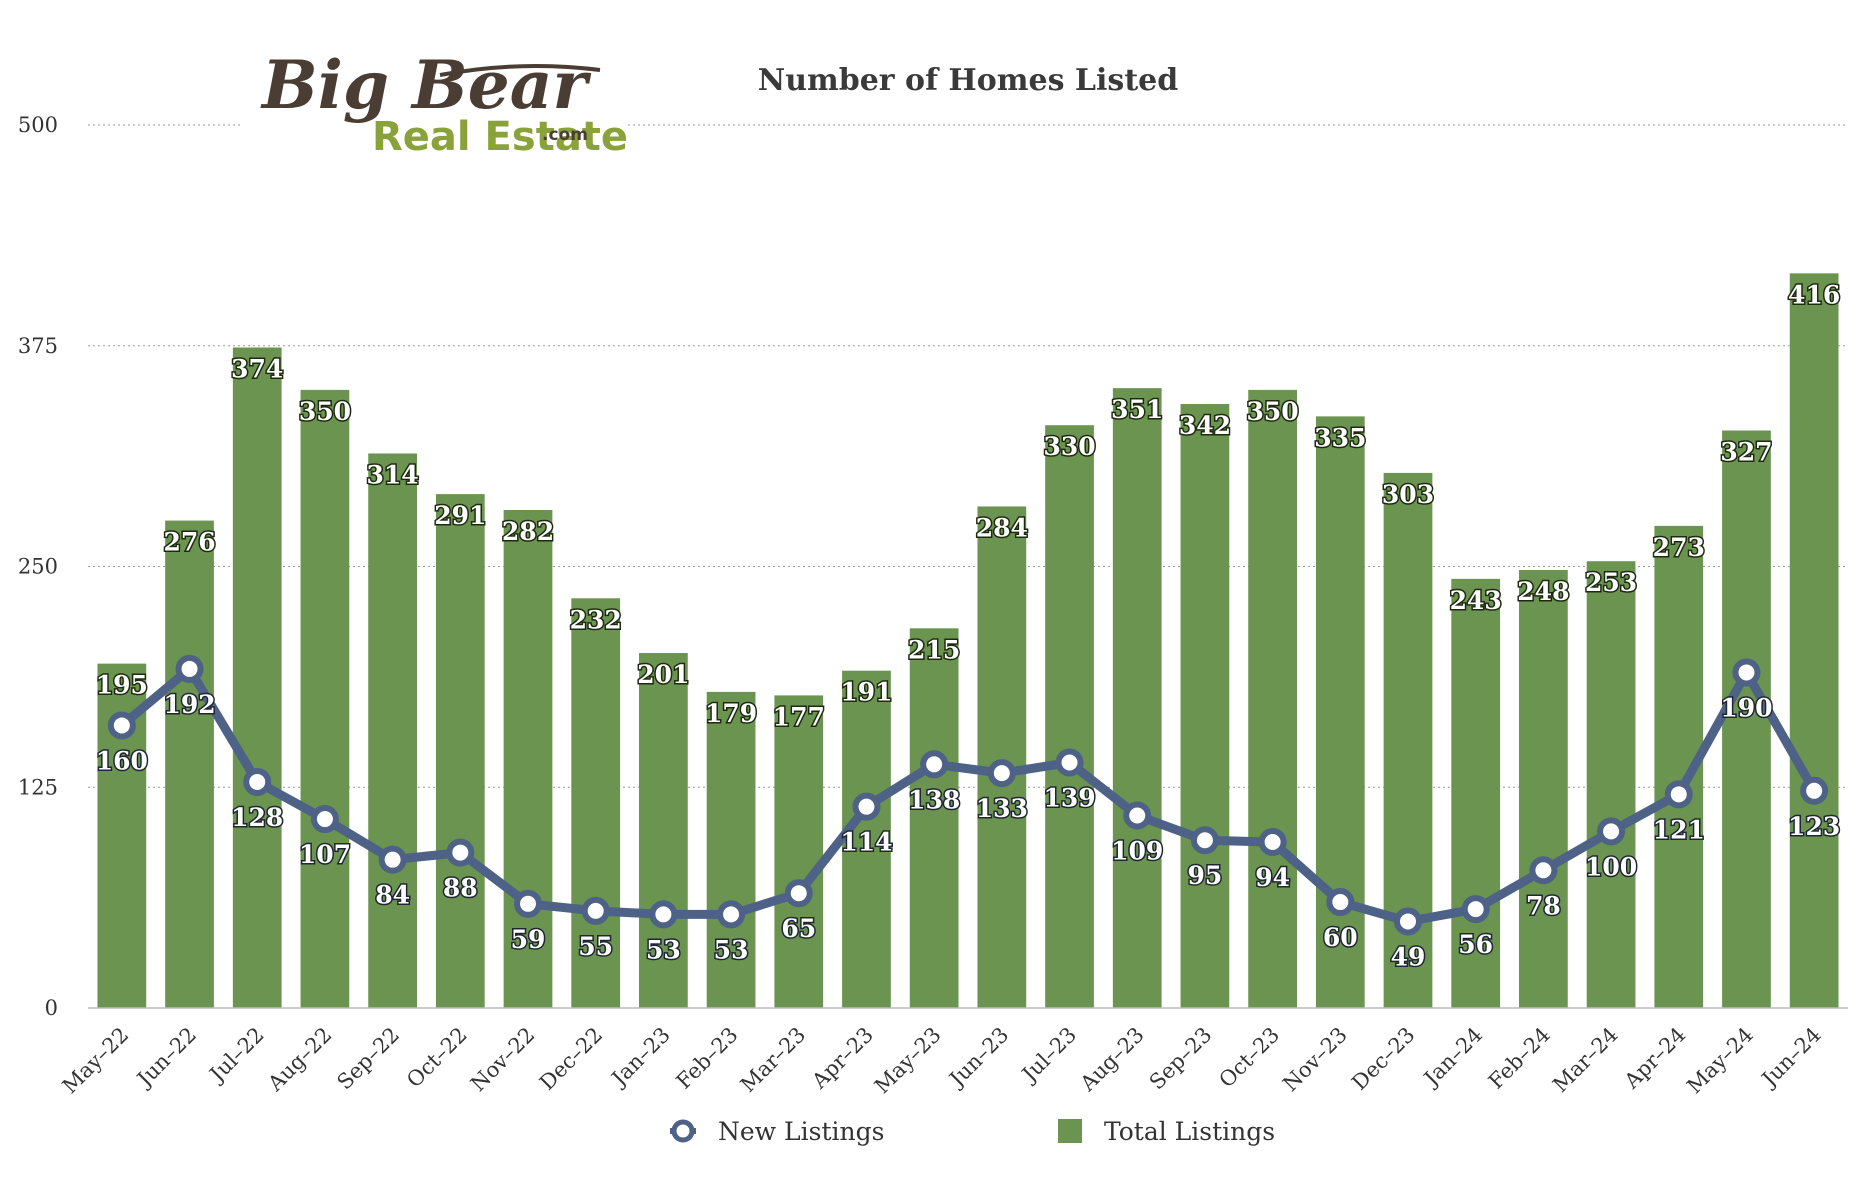 Image resolution: width=1872 pixels, height=1186 pixels. Describe the element at coordinates (500, 137) in the screenshot. I see `logo-sub-text: Real Estate` at that location.